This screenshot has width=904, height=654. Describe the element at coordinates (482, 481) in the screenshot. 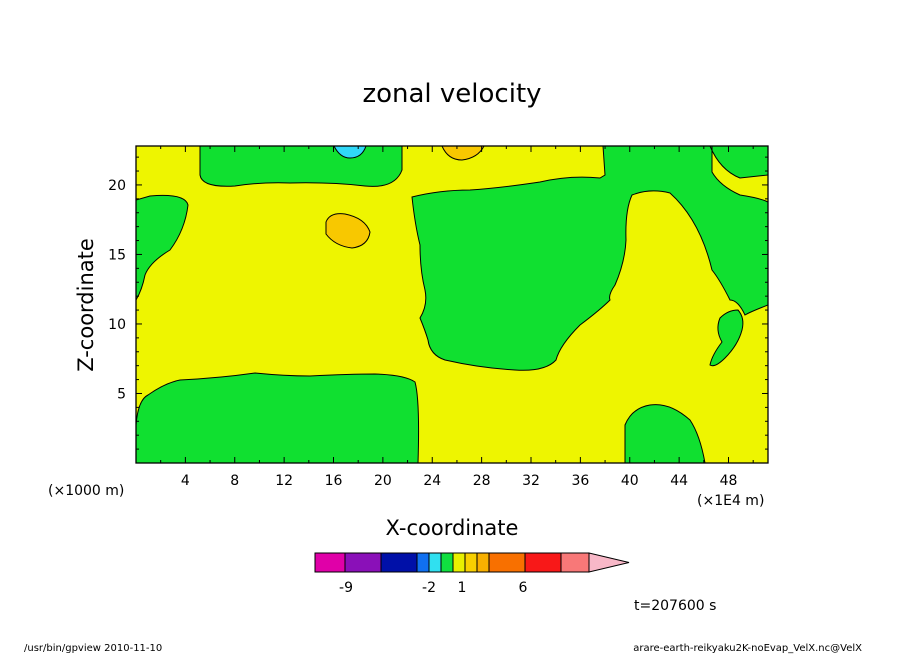

I see `x-tick-label: 28` at that location.